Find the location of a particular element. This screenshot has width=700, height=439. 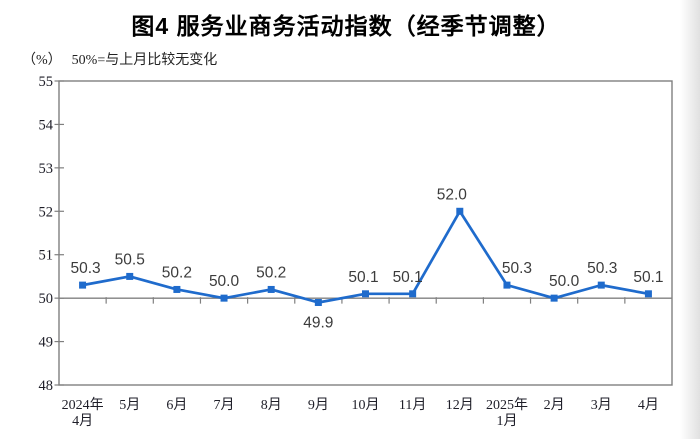

unit-label: （%） is located at coordinates (42, 60).